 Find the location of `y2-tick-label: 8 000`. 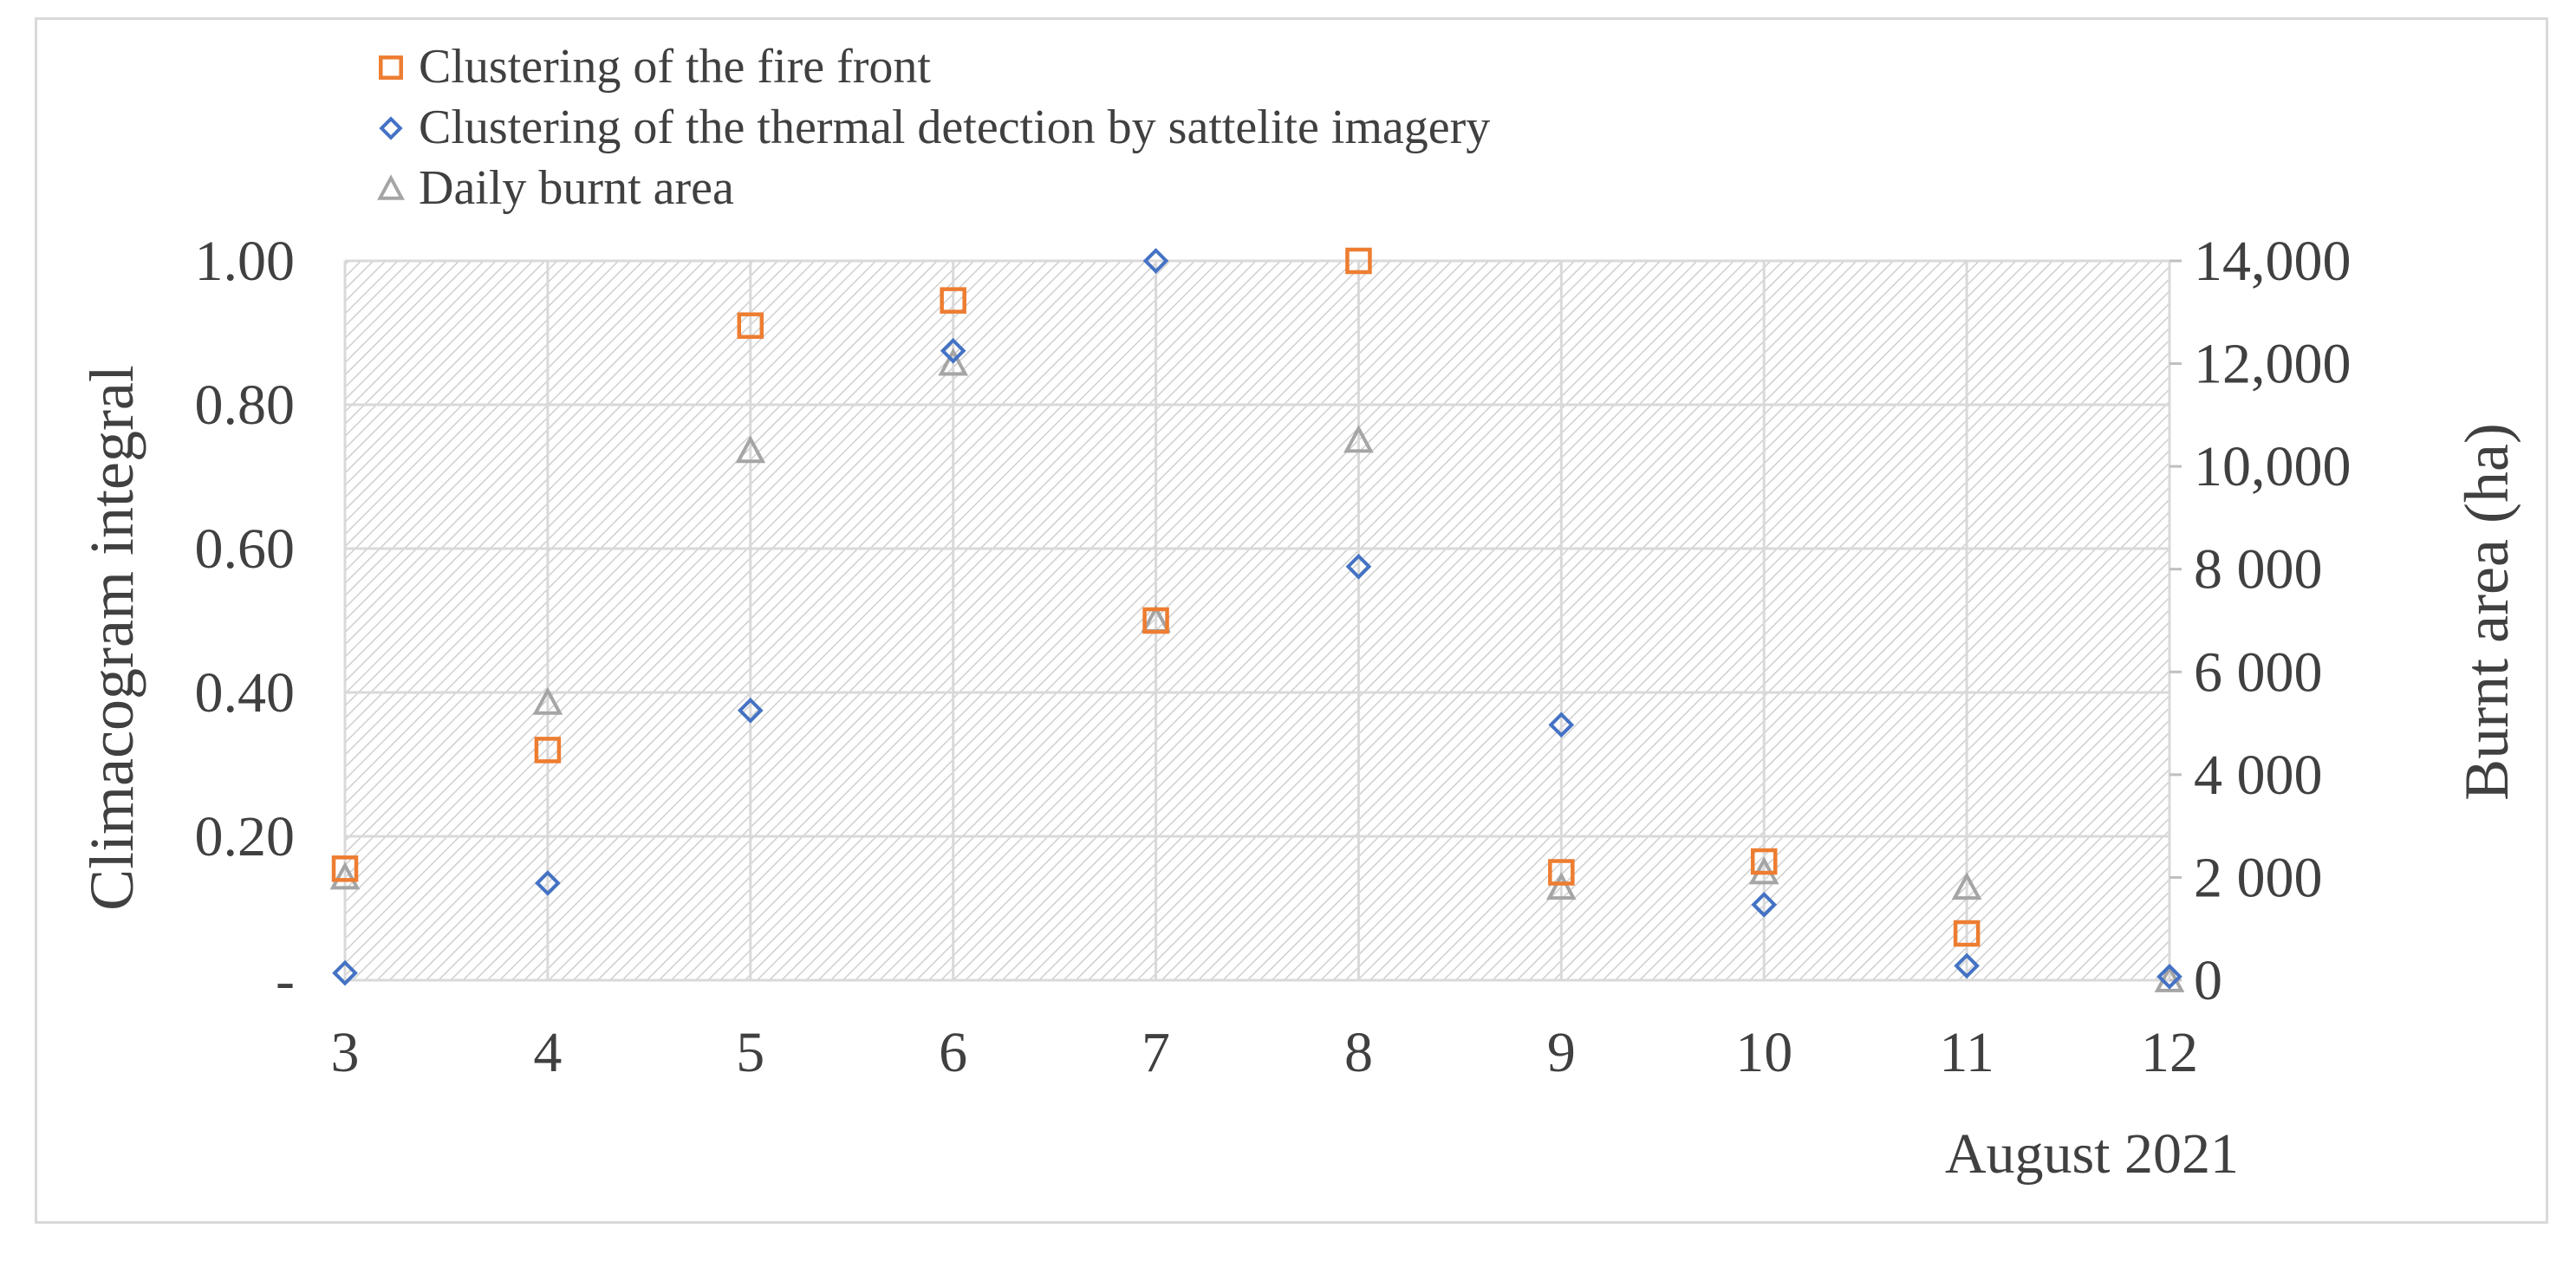

y2-tick-label: 8 000 is located at coordinates (2258, 569).